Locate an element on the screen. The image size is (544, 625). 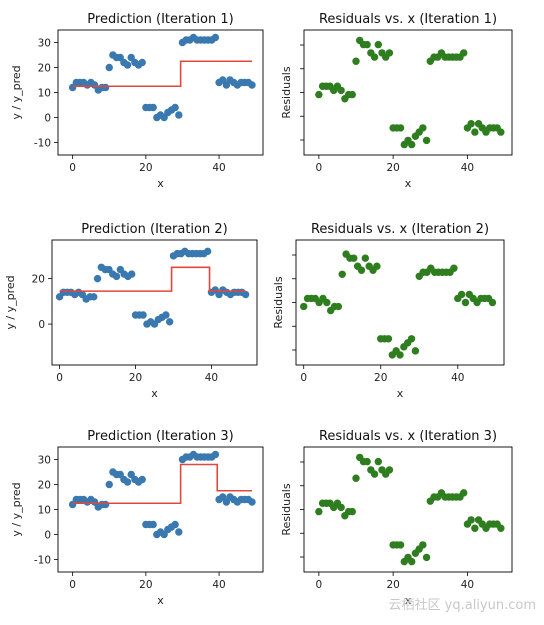
chart-title: Prediction (Iteration 2) is located at coordinates (154, 229).